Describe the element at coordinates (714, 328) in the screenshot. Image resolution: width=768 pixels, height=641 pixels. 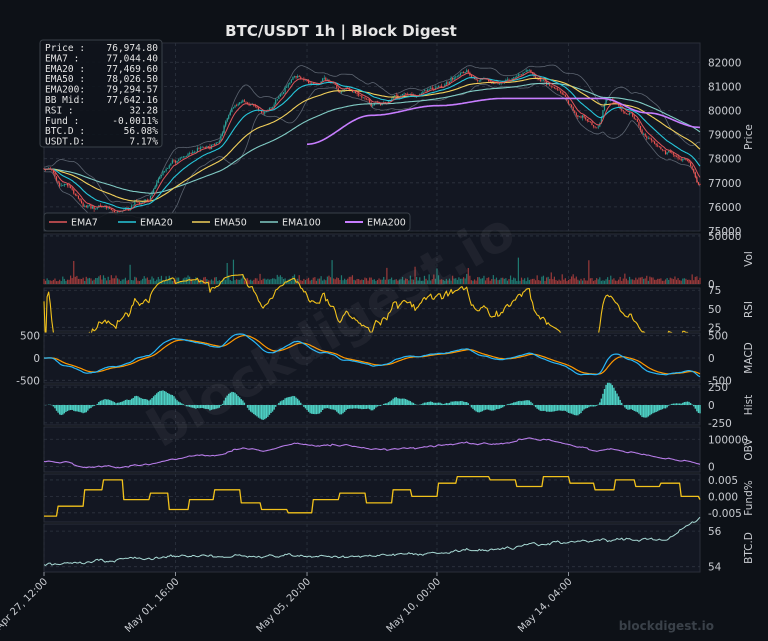
I see `y-tick-label: 25` at that location.